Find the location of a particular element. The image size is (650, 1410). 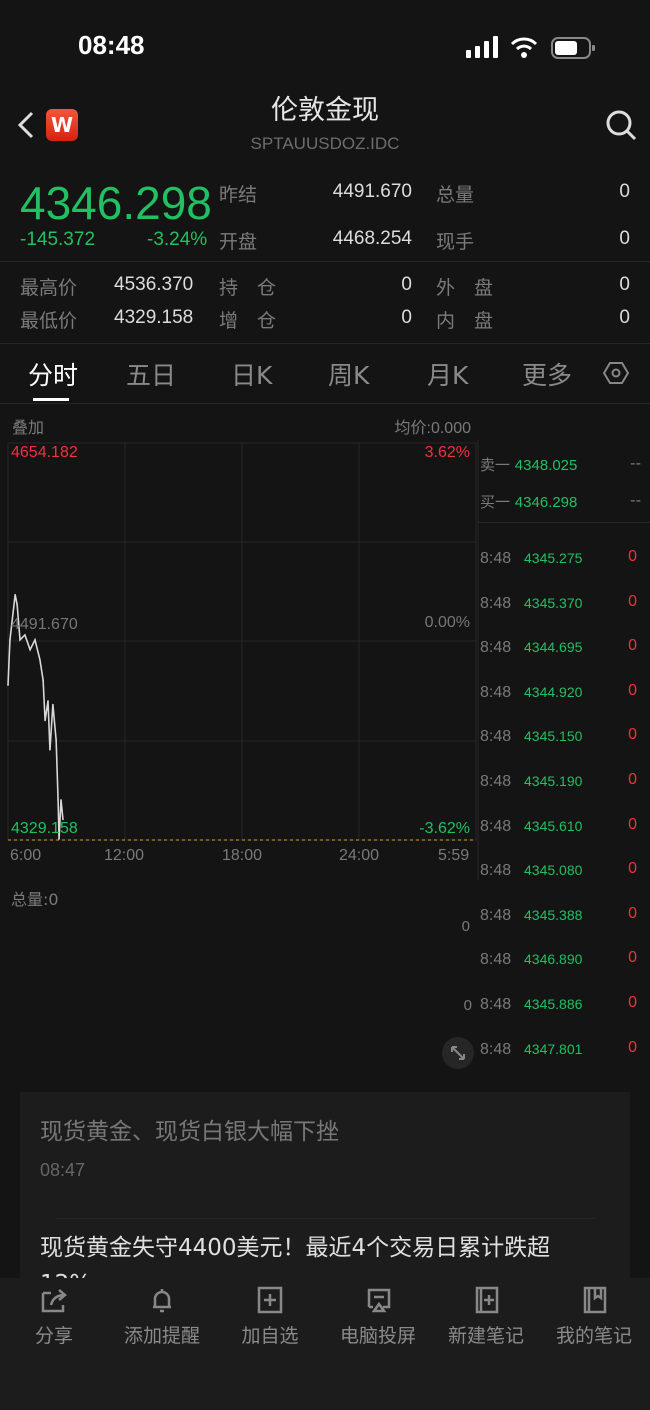

search-icon is located at coordinates (621, 125).